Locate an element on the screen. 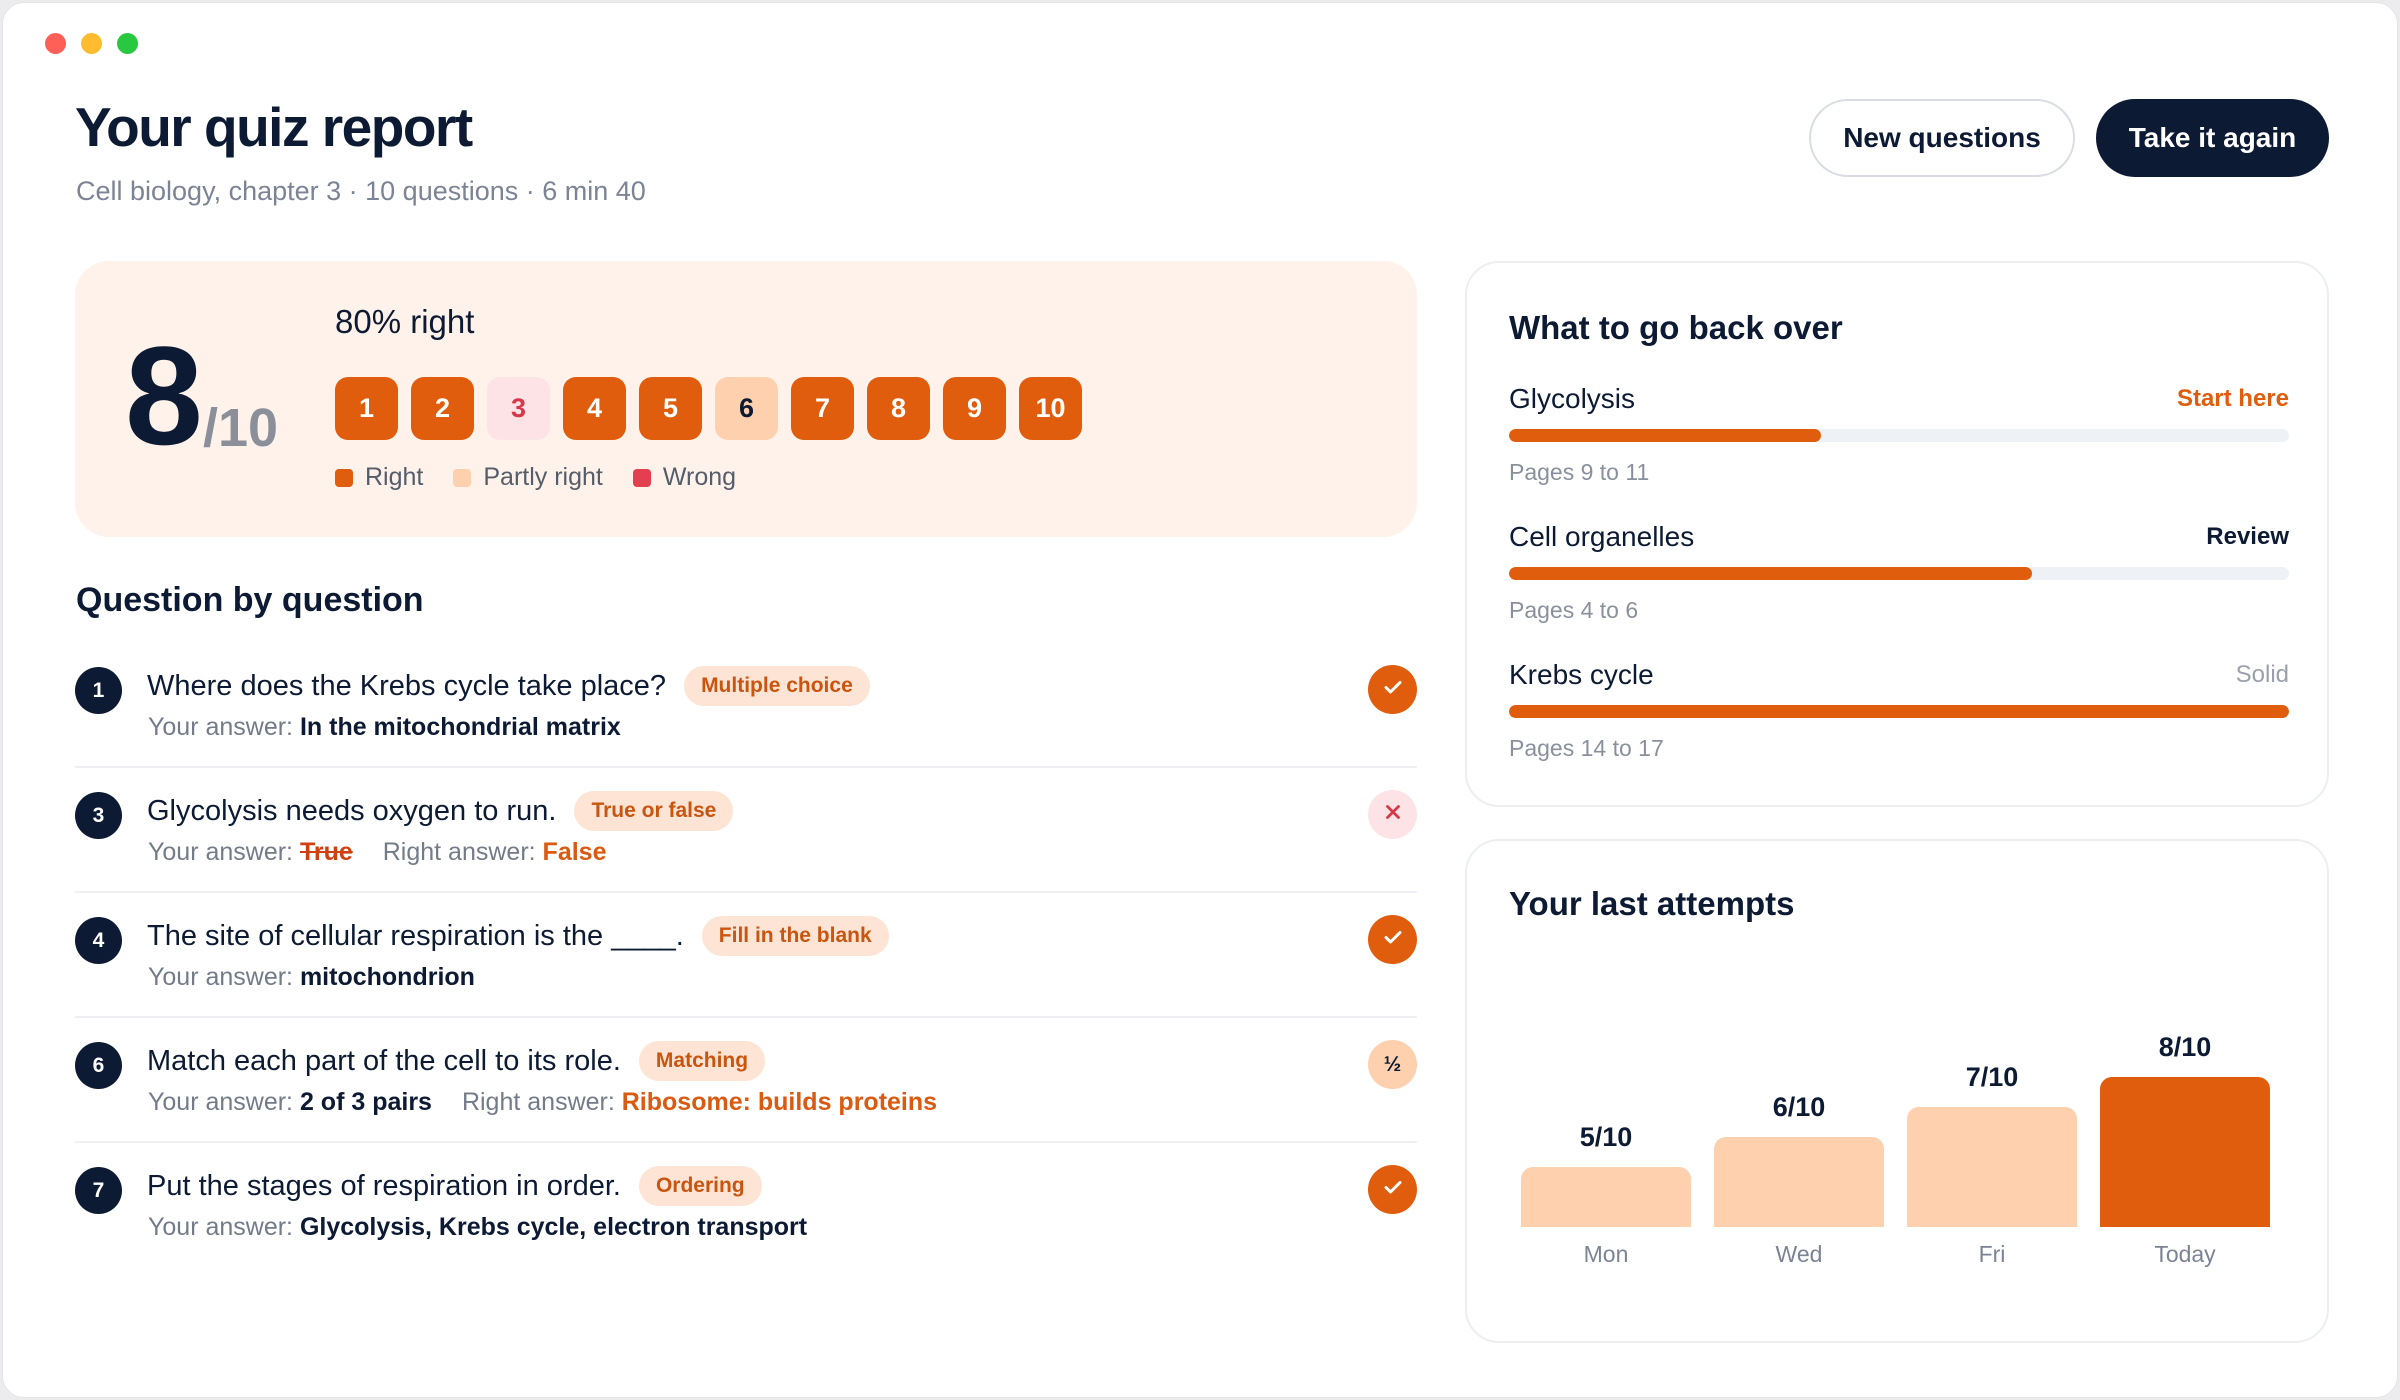 This screenshot has width=2400, height=1400. question-number: 3 is located at coordinates (98, 815).